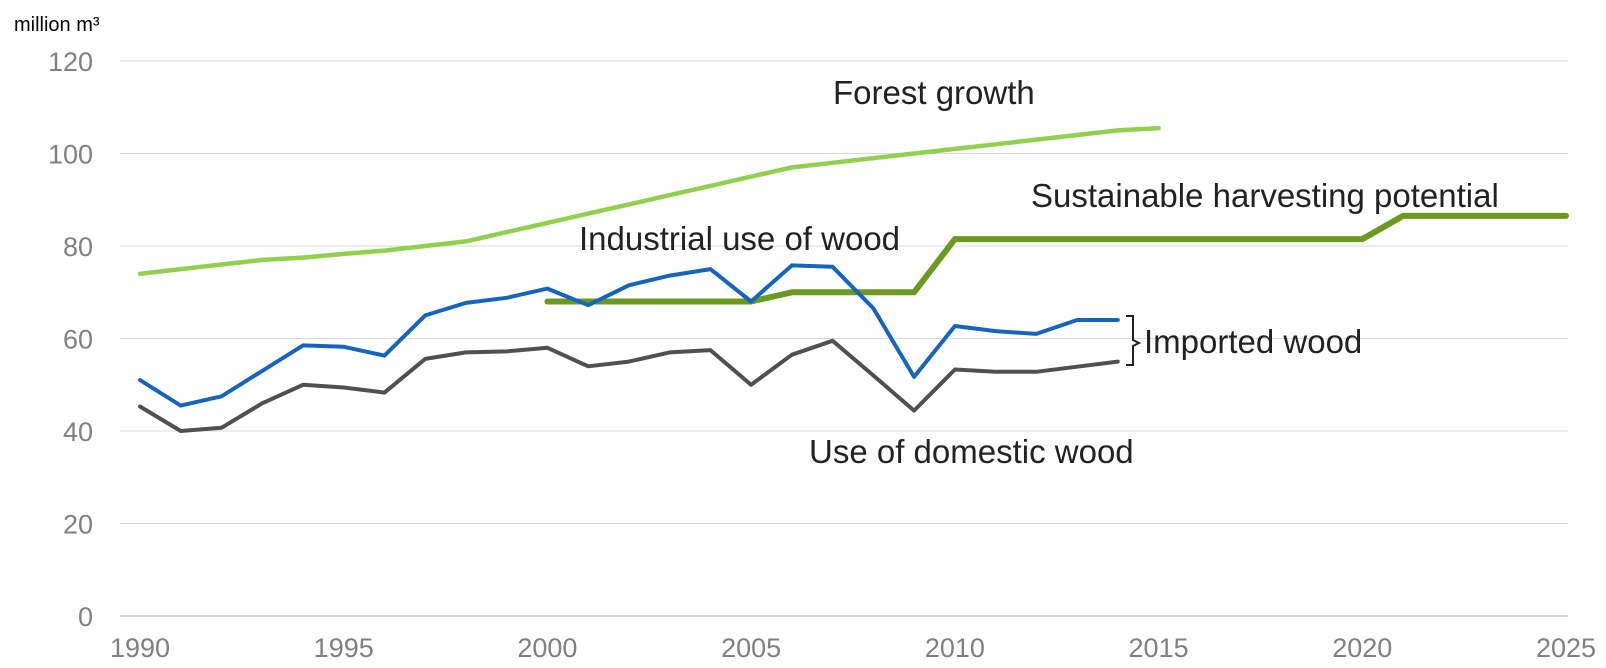 Image resolution: width=1606 pixels, height=668 pixels. What do you see at coordinates (57, 25) in the screenshot?
I see `y-axis-unit-label: million m³` at bounding box center [57, 25].